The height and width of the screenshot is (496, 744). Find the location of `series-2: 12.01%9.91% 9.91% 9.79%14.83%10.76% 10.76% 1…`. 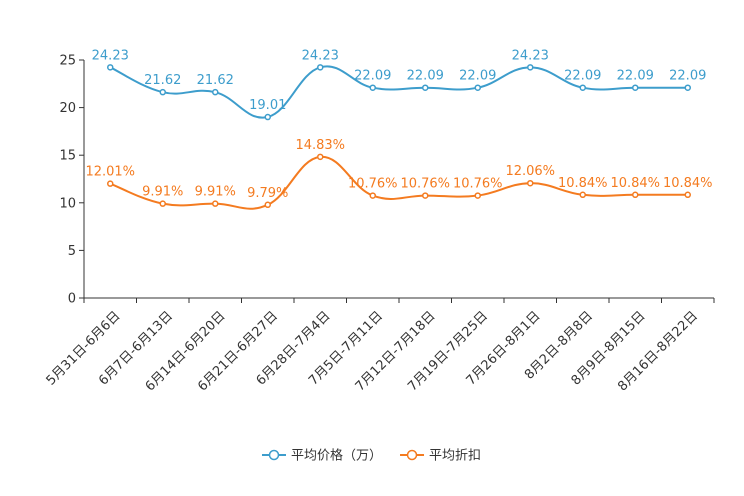

series-2: 12.01%9.91% 9.91% 9.79%14.83%10.76% 10.76% 1… is located at coordinates (399, 174).